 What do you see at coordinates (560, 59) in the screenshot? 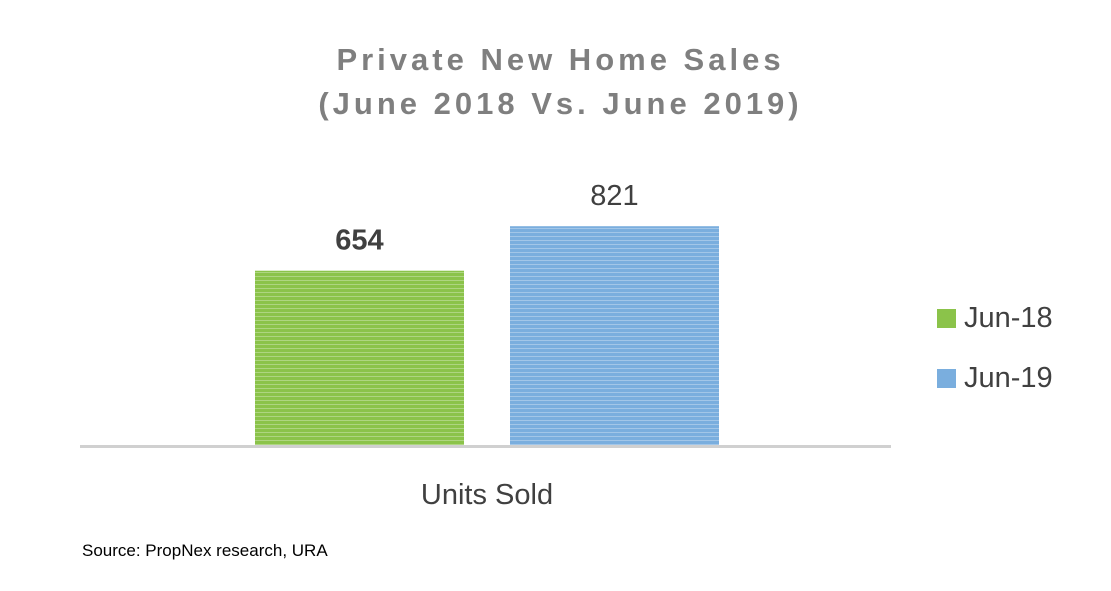
I see `chart-title-line-1: Private New Home Sales` at bounding box center [560, 59].